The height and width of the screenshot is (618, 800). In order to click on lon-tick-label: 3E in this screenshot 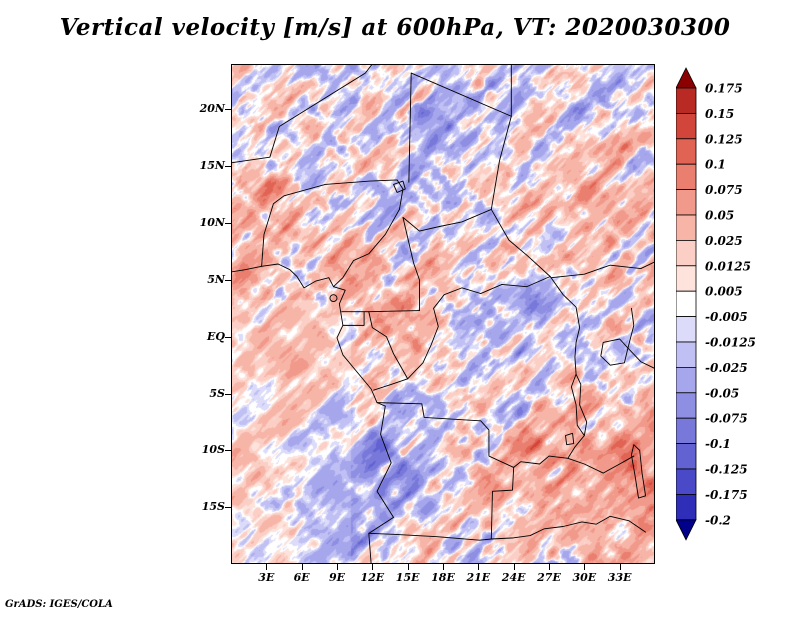, I will do `click(266, 577)`.